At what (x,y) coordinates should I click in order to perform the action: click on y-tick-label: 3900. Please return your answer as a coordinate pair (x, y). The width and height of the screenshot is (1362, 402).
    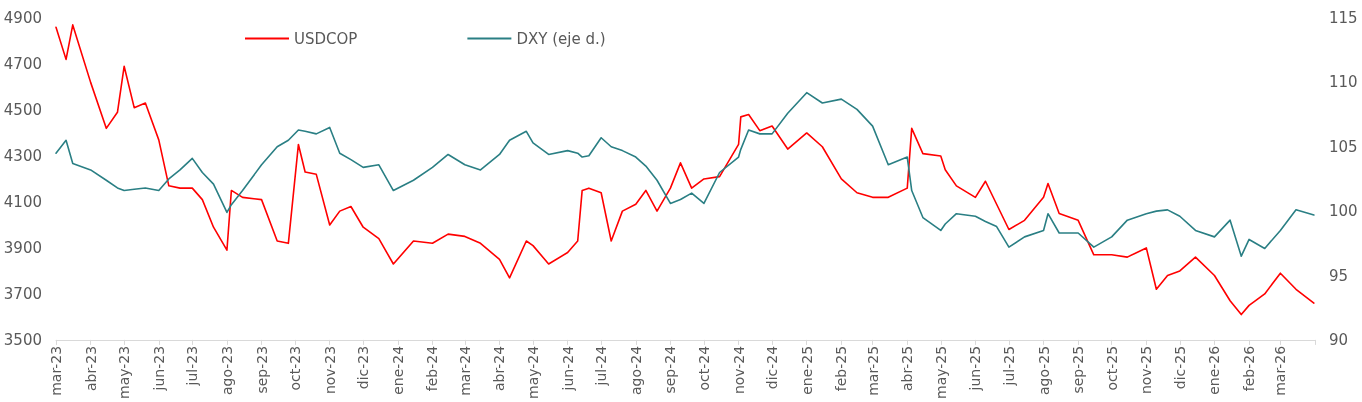
    Looking at the image, I should click on (22, 247).